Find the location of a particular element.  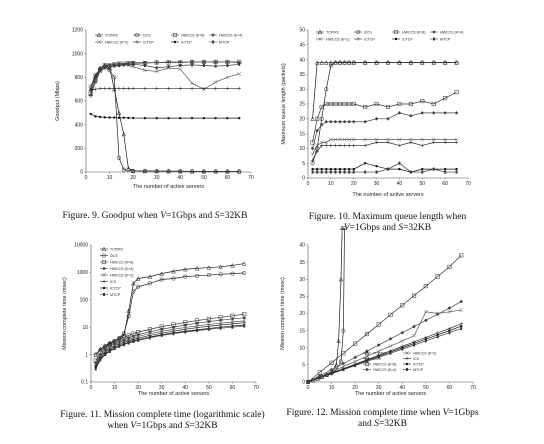

x-tick-label: 10 is located at coordinates (115, 388).